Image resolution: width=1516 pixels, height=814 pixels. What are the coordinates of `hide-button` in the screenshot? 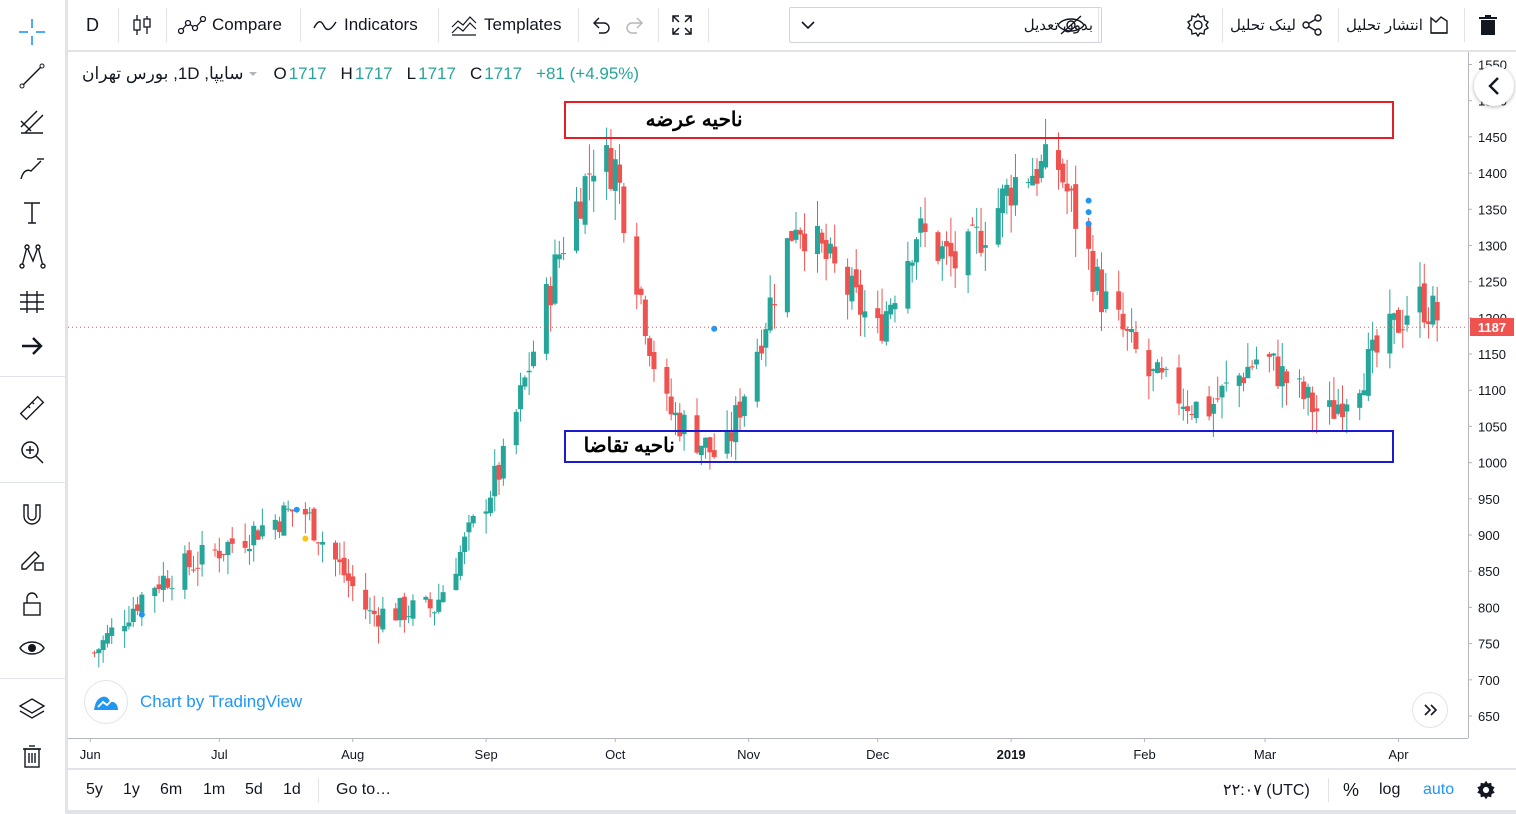 It's located at (1071, 25).